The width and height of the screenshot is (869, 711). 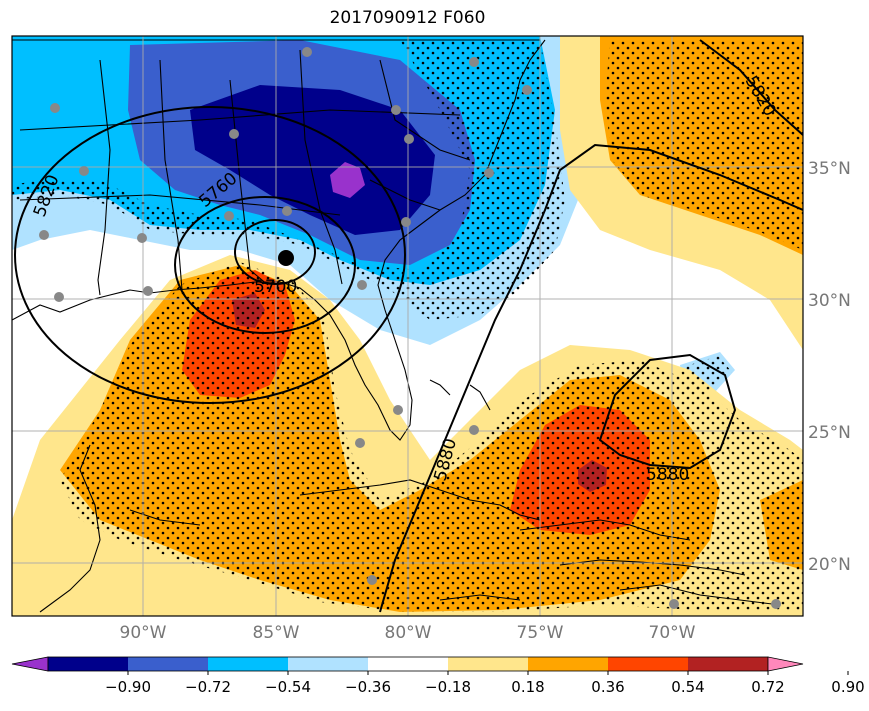 What do you see at coordinates (829, 301) in the screenshot?
I see `lat-label-30: 30°N` at bounding box center [829, 301].